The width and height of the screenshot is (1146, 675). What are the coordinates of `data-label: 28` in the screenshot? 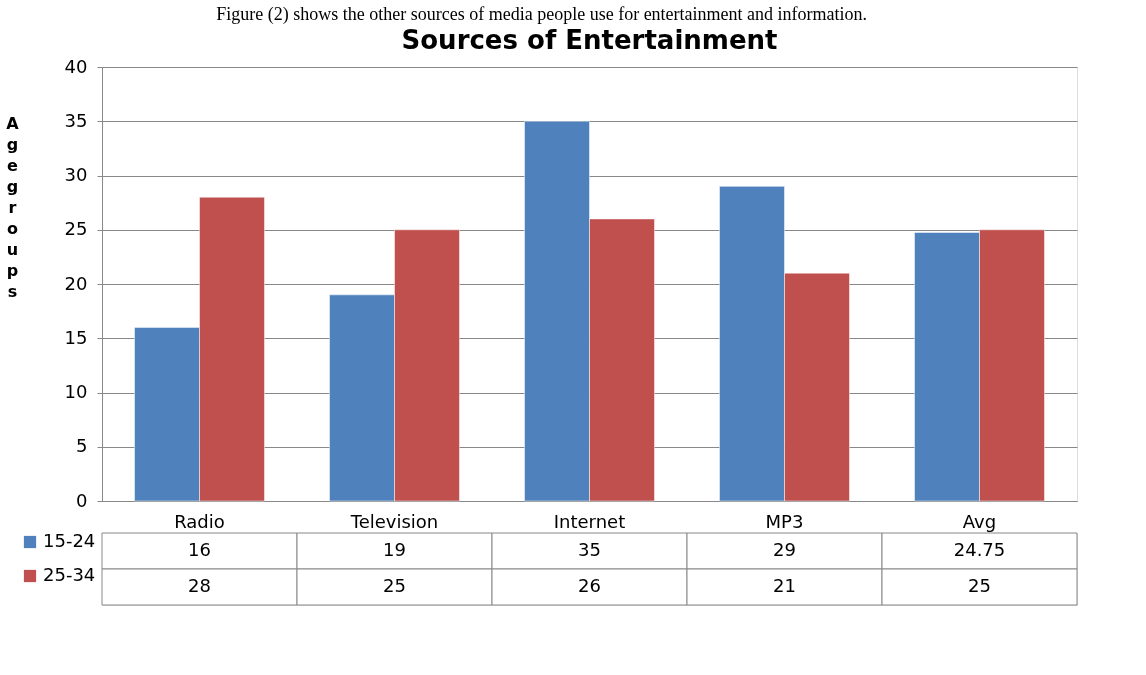 It's located at (199, 585).